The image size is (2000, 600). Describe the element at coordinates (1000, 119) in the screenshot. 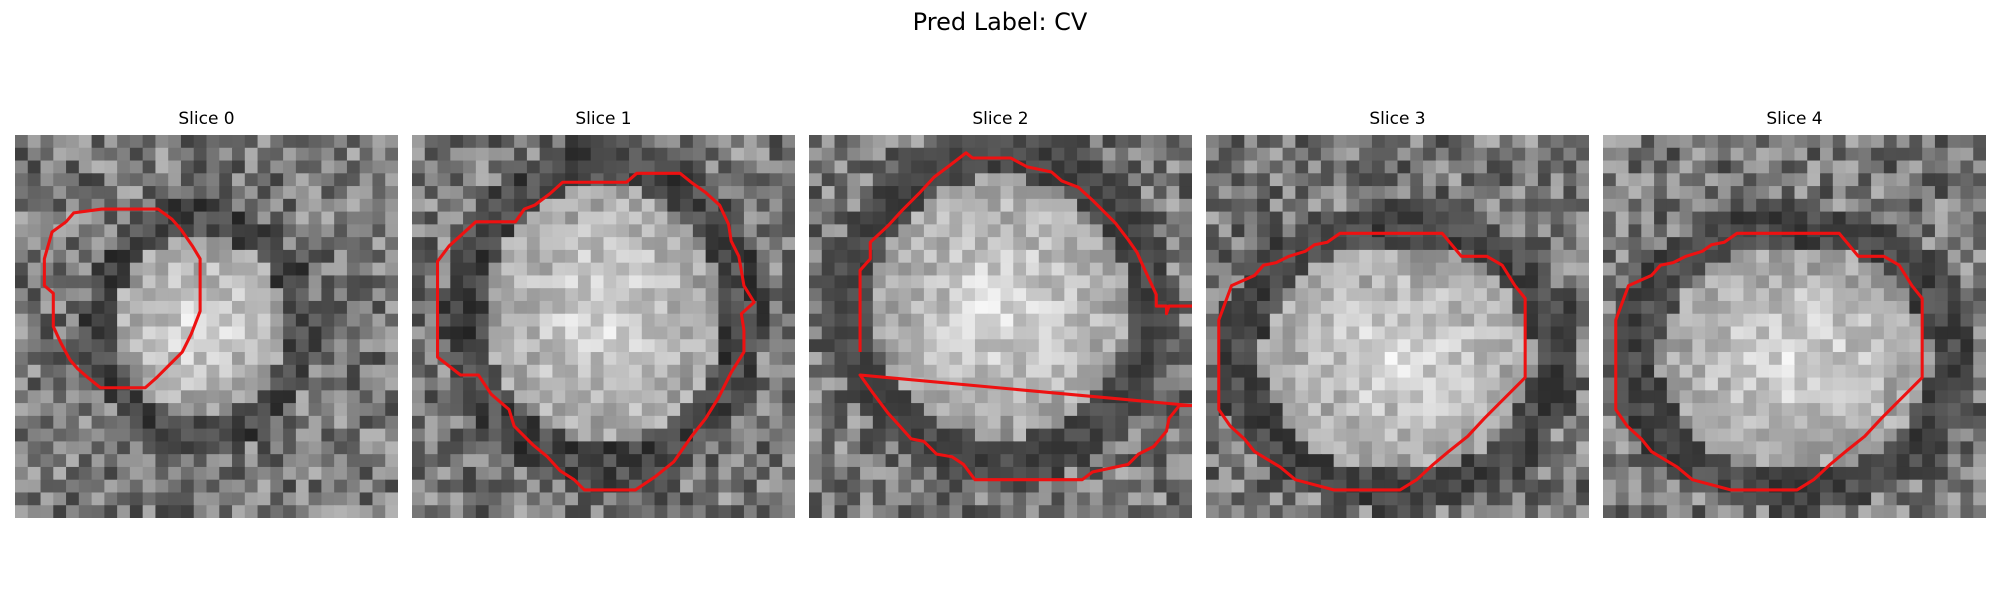

I see `slice-title: Slice 2` at that location.